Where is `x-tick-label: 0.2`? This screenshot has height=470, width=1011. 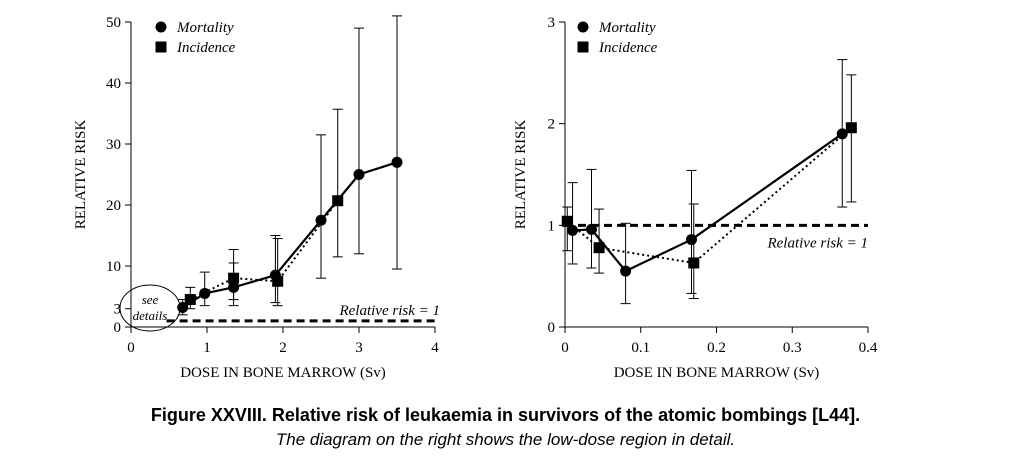 x-tick-label: 0.2 is located at coordinates (716, 348).